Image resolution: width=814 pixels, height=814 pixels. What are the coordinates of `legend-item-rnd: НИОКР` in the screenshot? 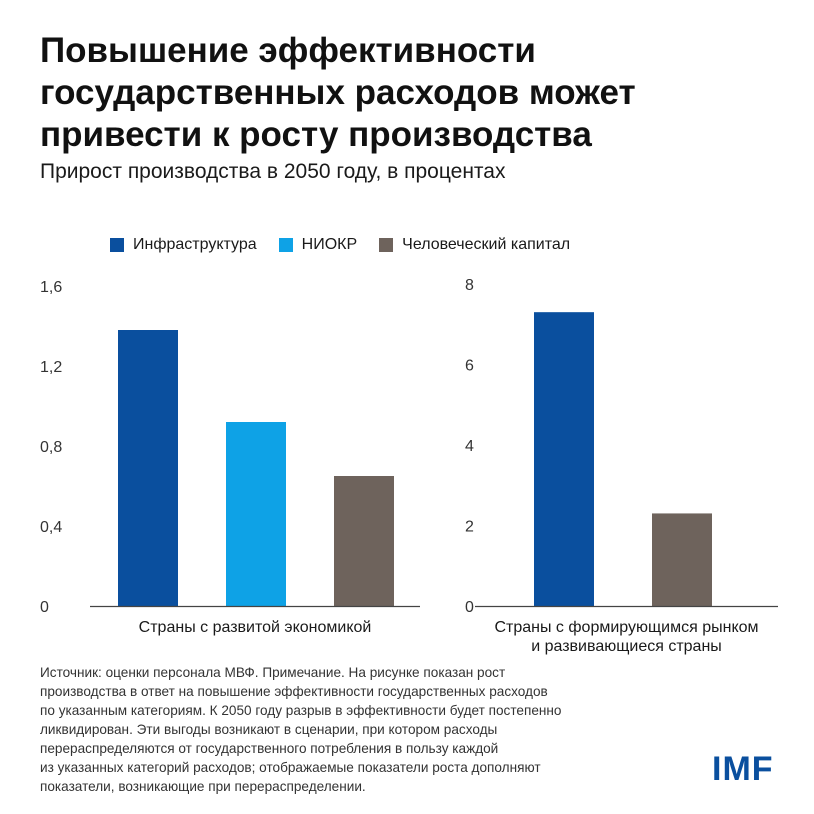 It's located at (318, 245).